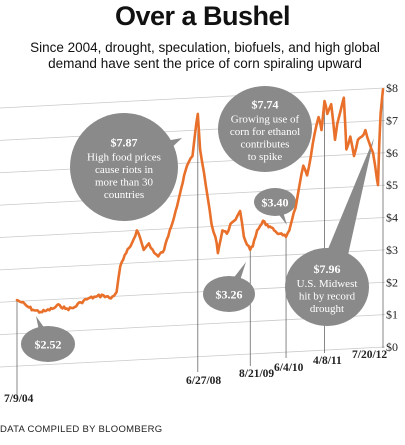 The height and width of the screenshot is (445, 405). I want to click on y-axis-tick-labels: $0 $1 $2 $3 $4 $5 $6 $7 $8, so click(392, 217).